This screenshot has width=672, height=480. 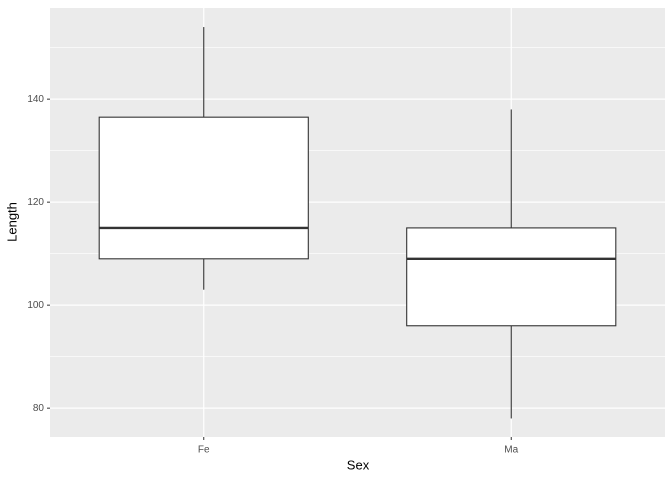 What do you see at coordinates (204, 450) in the screenshot?
I see `x-tick-label: Fe` at bounding box center [204, 450].